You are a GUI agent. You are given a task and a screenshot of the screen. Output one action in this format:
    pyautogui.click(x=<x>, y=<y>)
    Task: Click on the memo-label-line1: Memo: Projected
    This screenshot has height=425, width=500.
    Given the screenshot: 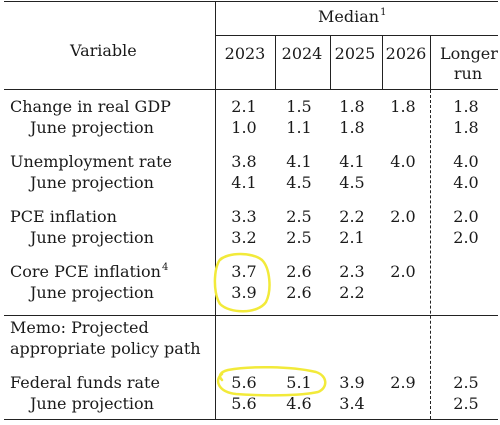 What is the action you would take?
    pyautogui.click(x=79, y=327)
    